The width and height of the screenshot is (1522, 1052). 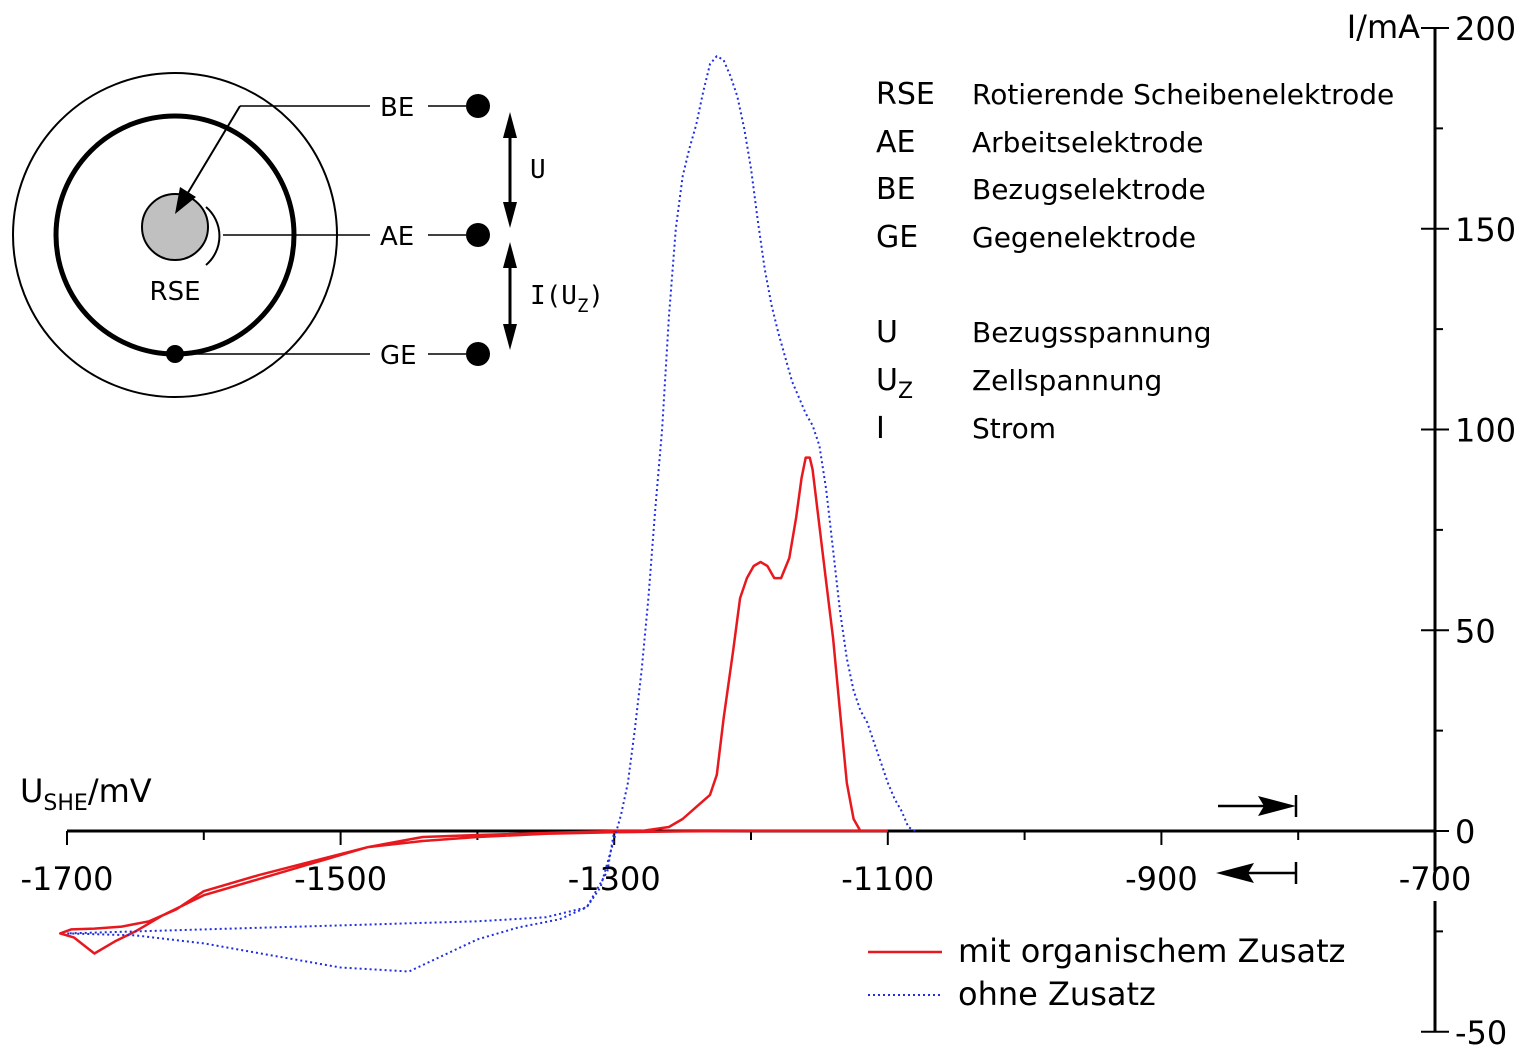 What do you see at coordinates (1067, 380) in the screenshot?
I see `definition-text: Zellspannung` at bounding box center [1067, 380].